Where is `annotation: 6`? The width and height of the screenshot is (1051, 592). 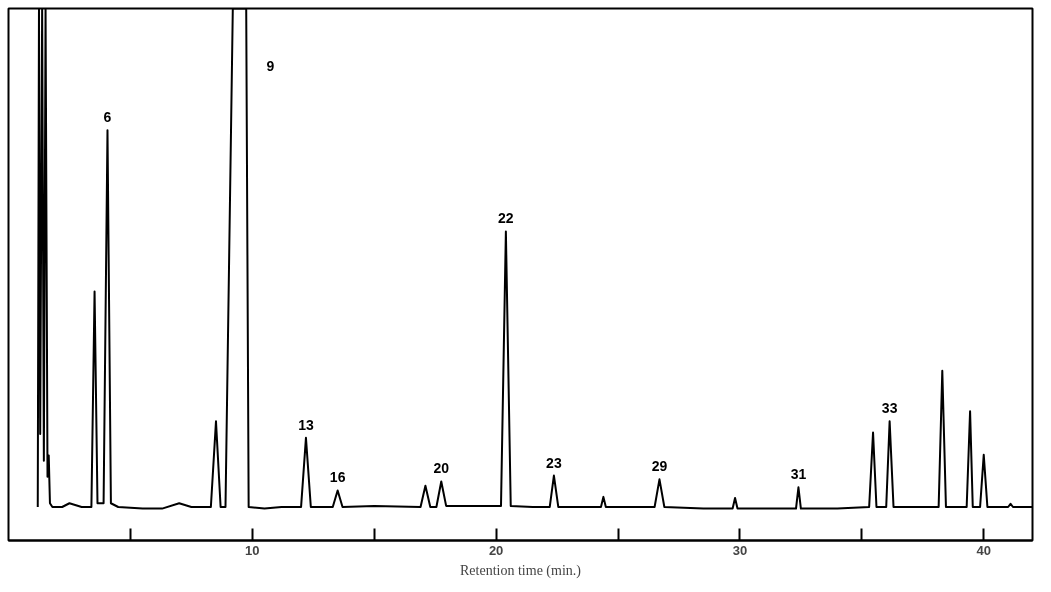 annotation: 6 is located at coordinates (107, 117).